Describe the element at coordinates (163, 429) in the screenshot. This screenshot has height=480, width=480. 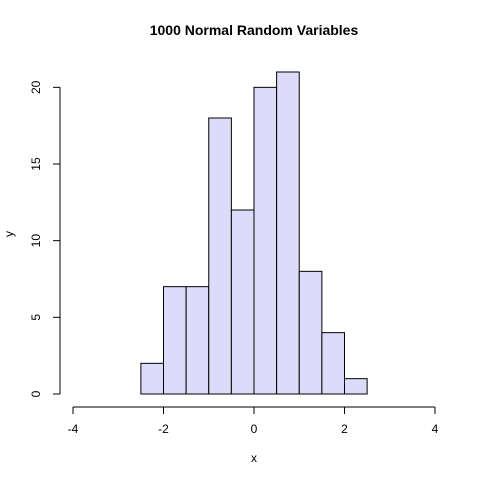
I see `x-tick-label: -2` at that location.